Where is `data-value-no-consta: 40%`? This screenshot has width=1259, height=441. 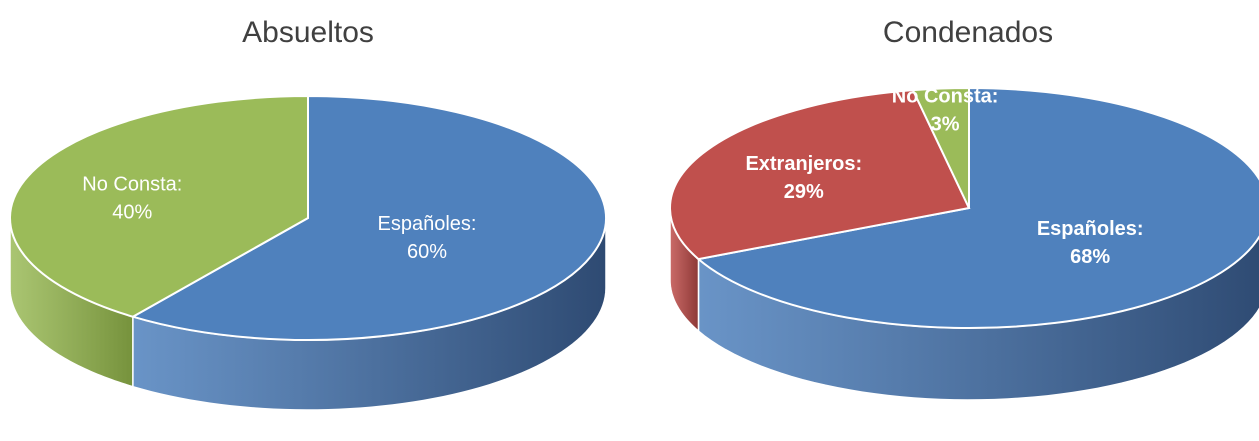 data-value-no-consta: 40% is located at coordinates (132, 213).